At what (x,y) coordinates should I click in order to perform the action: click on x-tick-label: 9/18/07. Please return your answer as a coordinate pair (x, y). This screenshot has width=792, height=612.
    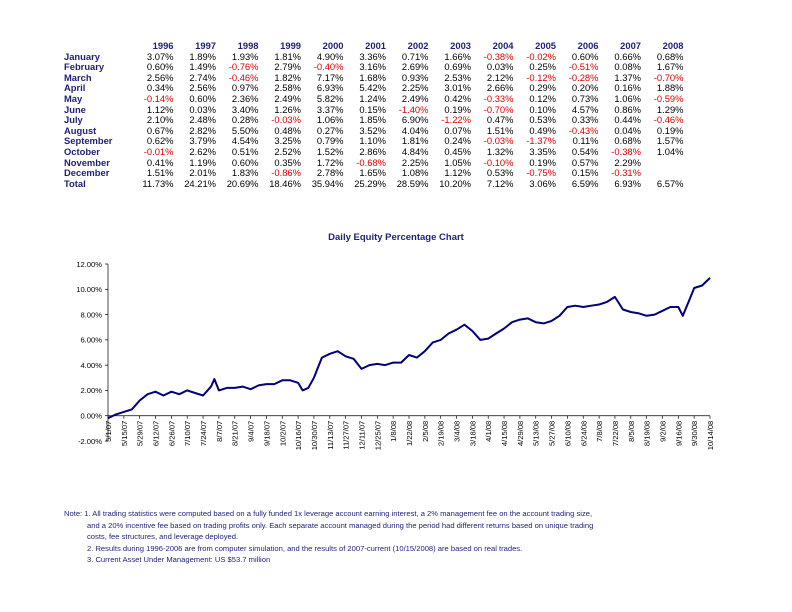
    Looking at the image, I should click on (266, 433).